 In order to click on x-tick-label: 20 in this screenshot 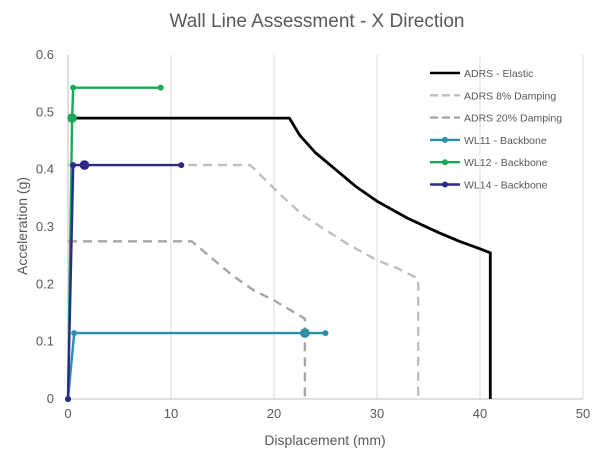, I will do `click(274, 413)`.